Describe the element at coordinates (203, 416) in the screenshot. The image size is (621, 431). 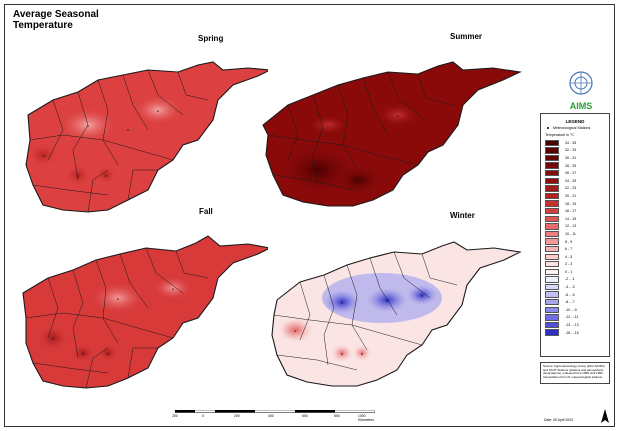
I see `scale-label: 0` at that location.